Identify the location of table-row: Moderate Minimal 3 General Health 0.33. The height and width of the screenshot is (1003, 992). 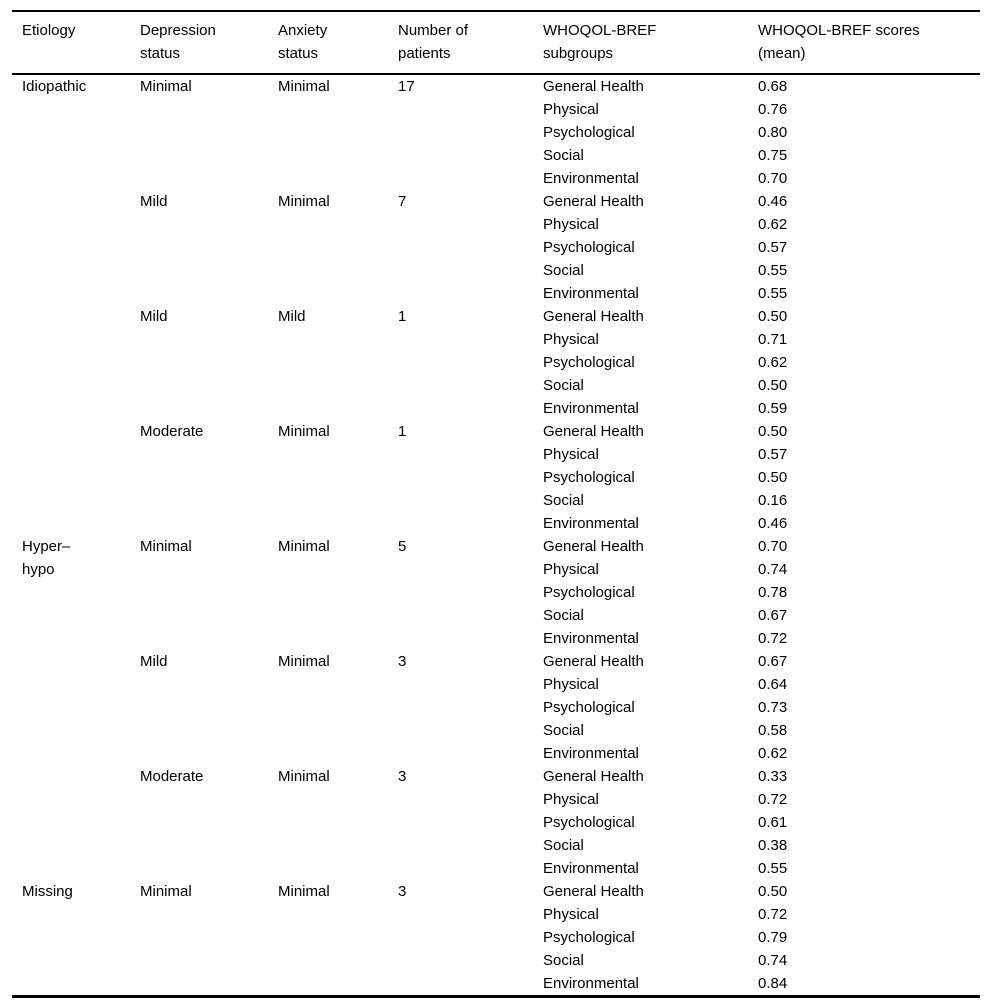
(496, 776).